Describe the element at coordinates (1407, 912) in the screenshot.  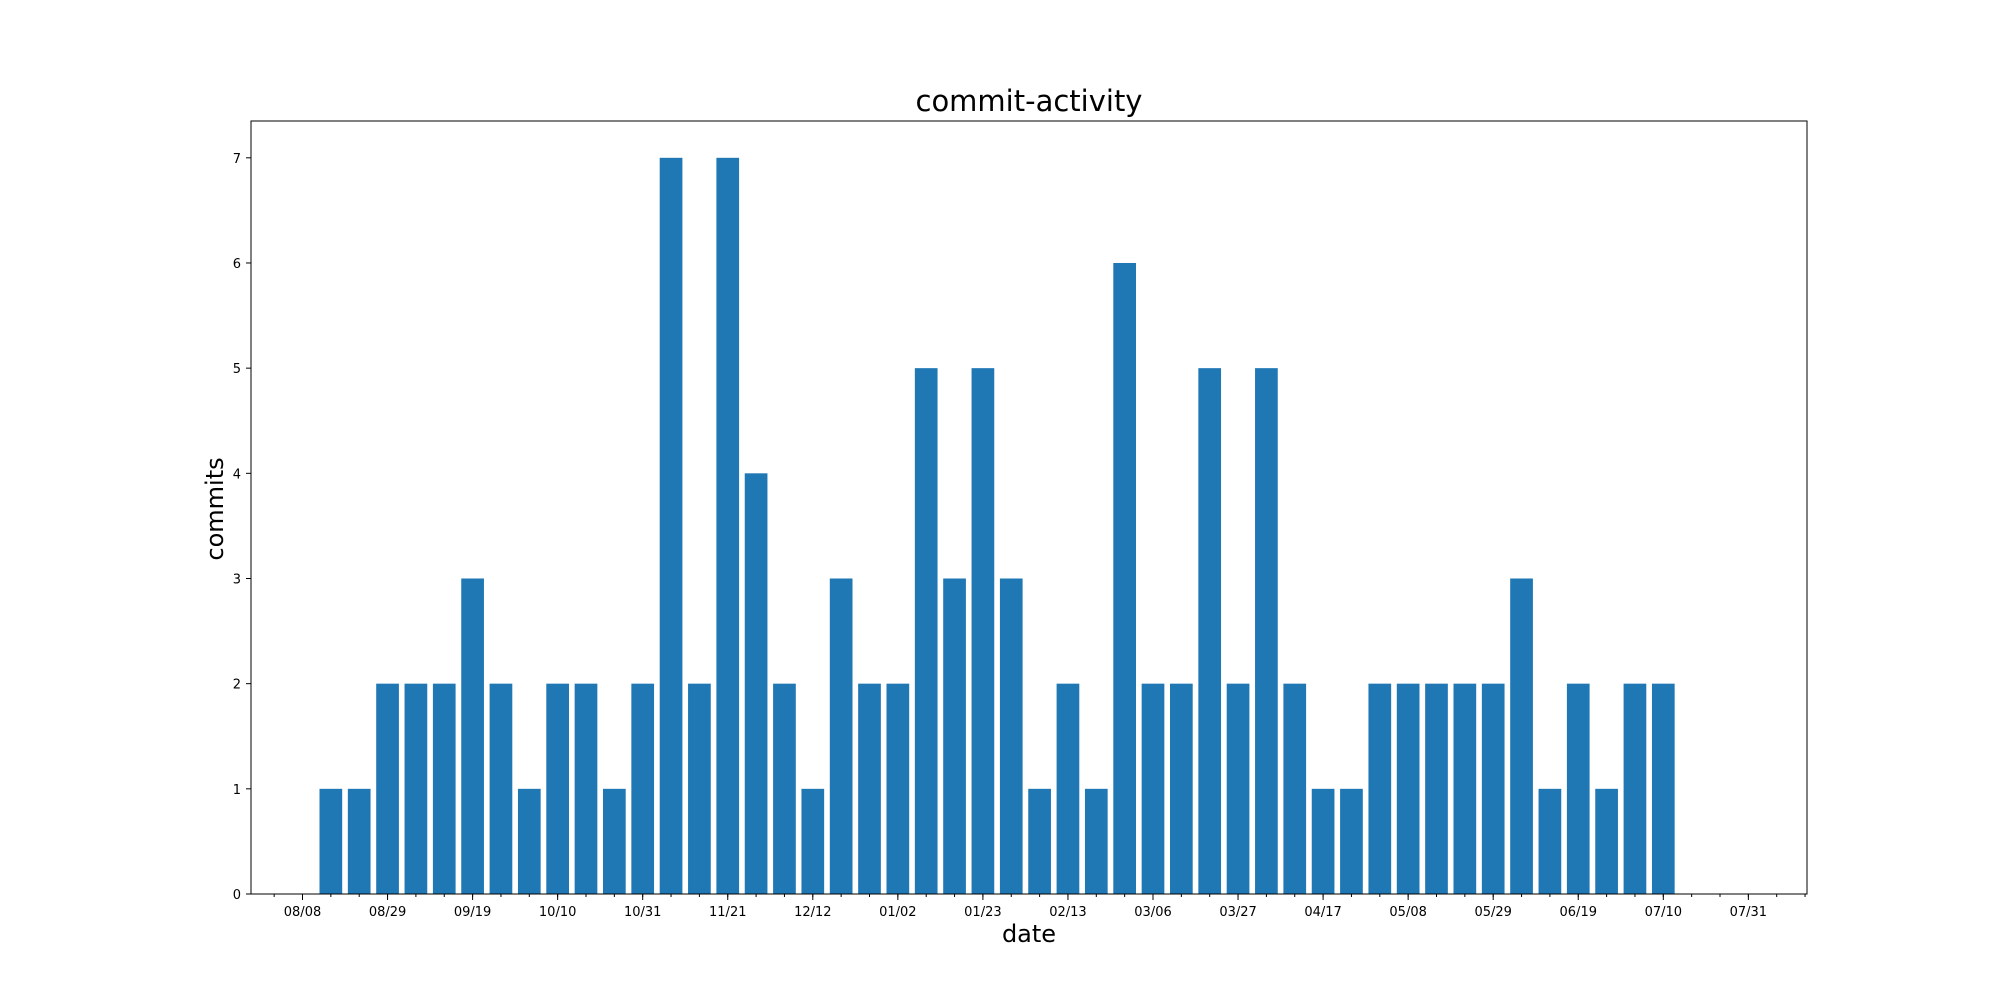
I see `x-tick-label: 05/08` at that location.